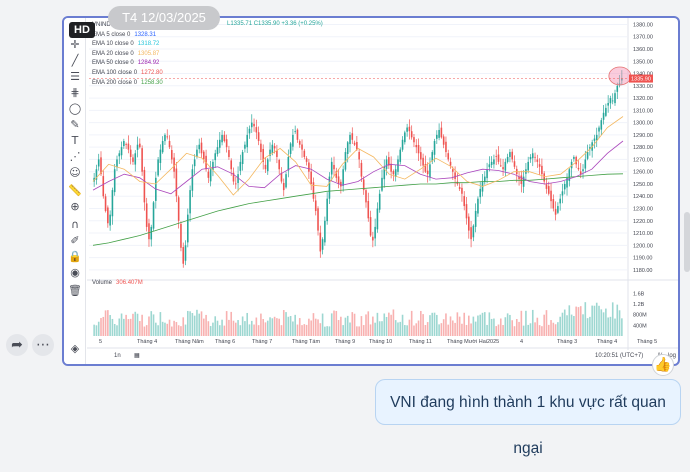 This screenshot has height=472, width=690. I want to click on horizontal-lines-icon: ☰, so click(75, 76).